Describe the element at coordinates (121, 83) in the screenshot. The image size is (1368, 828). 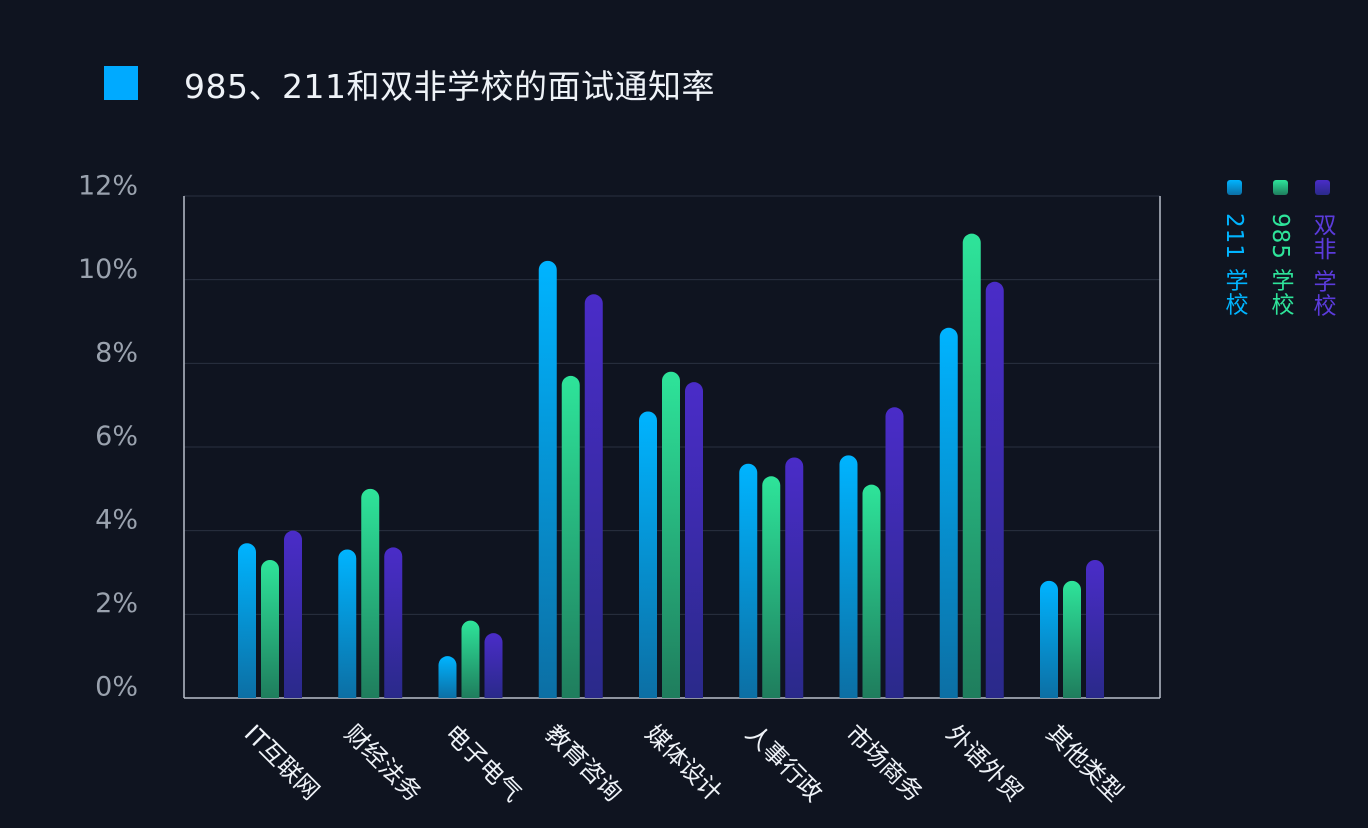
I see `title-marker` at that location.